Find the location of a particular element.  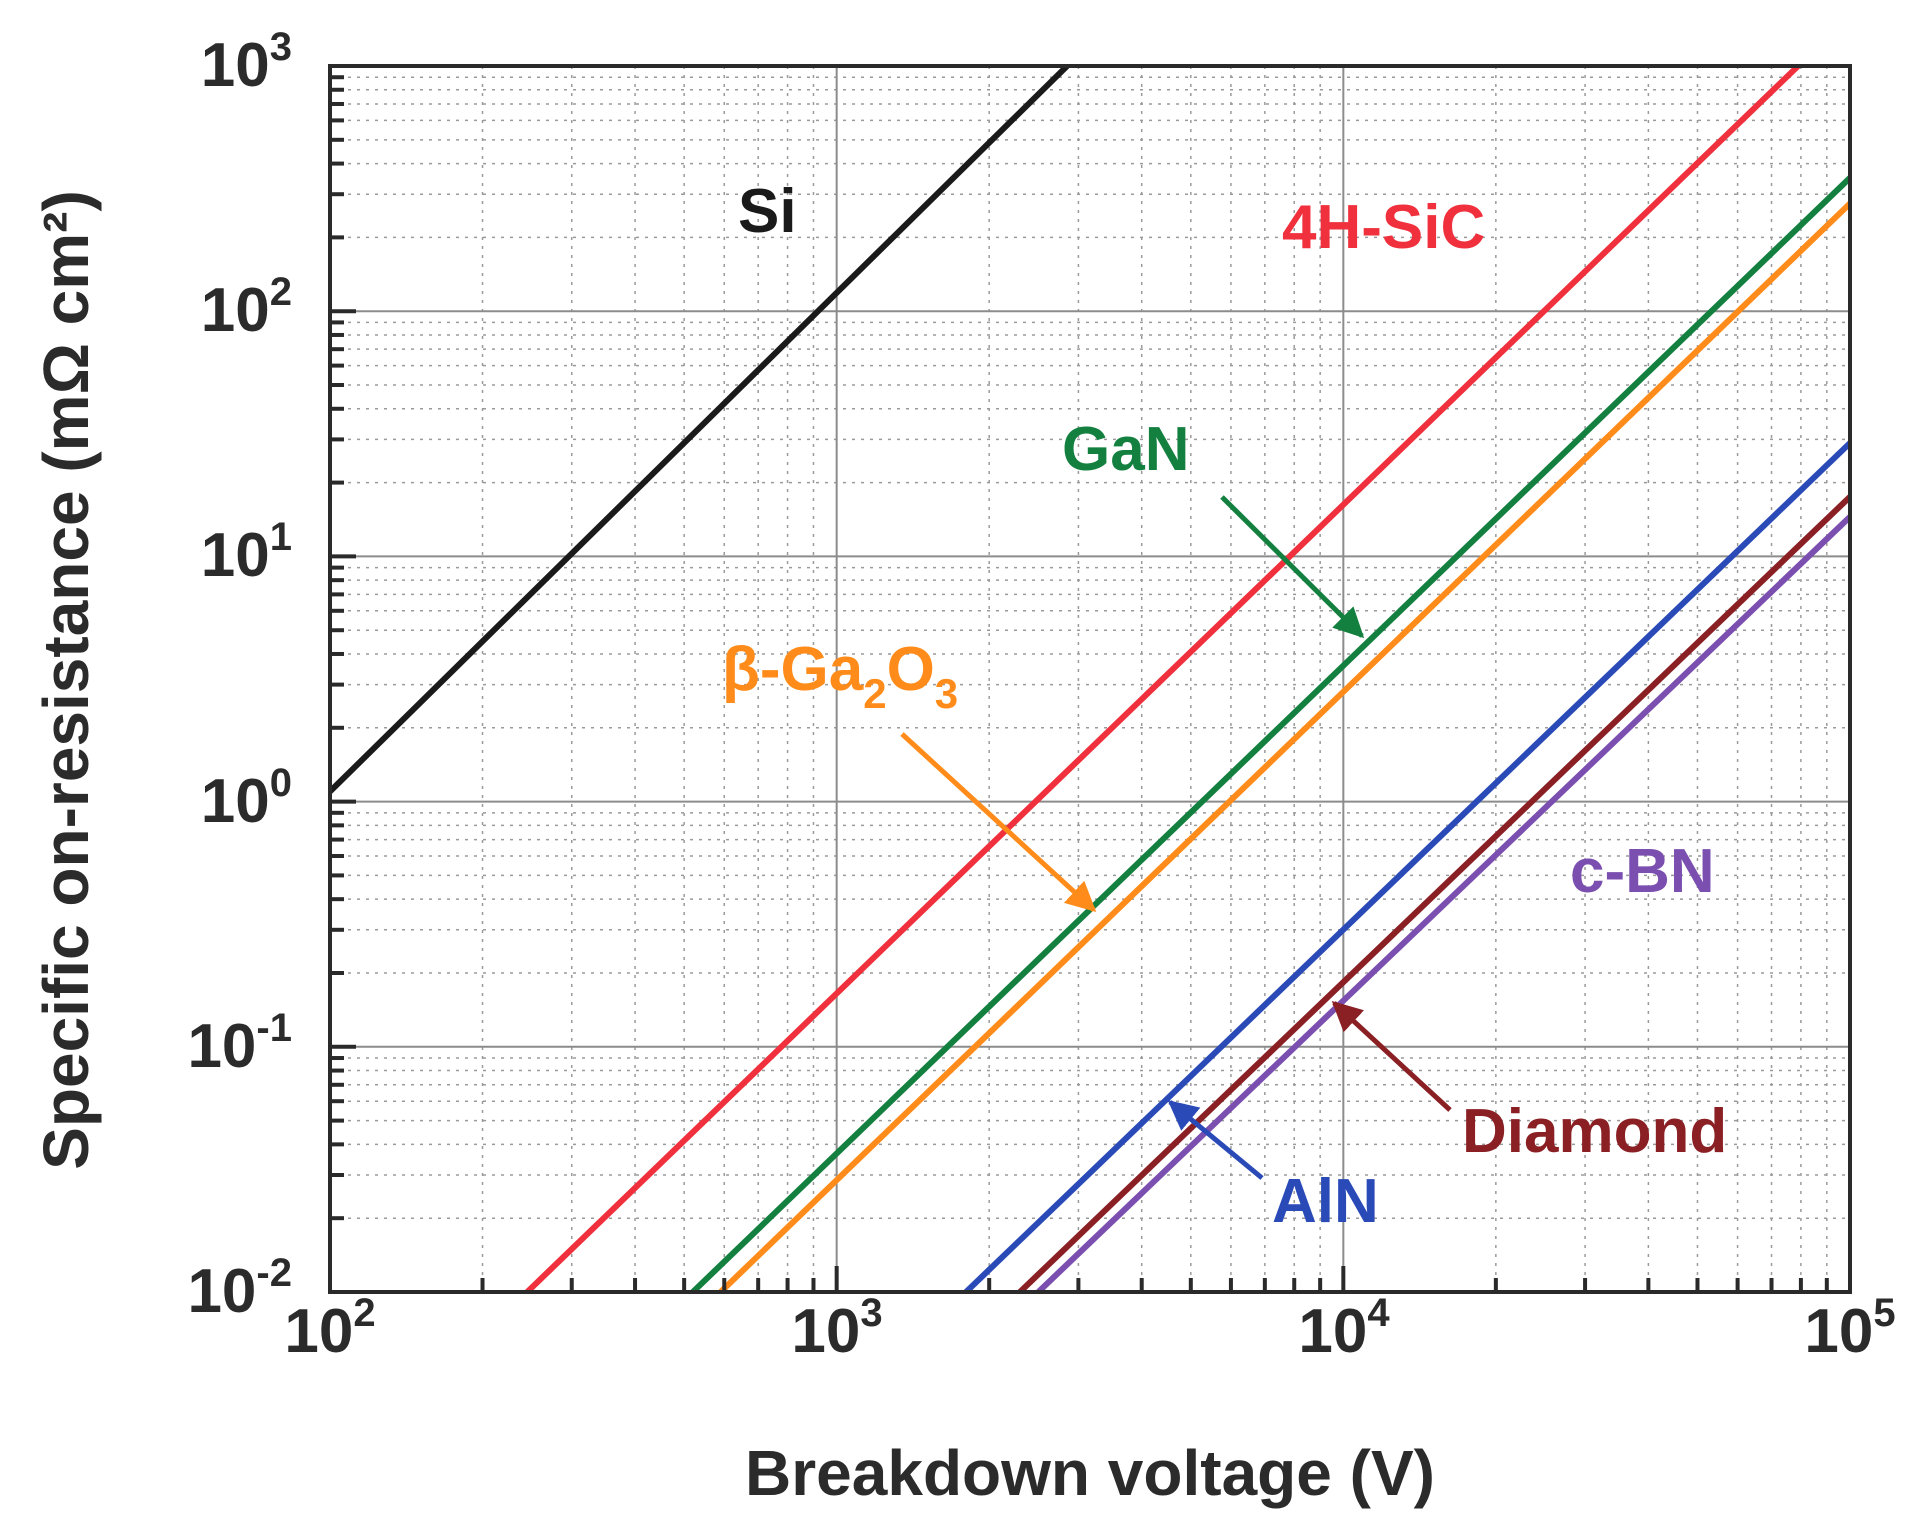

si-label: Si is located at coordinates (767, 211).